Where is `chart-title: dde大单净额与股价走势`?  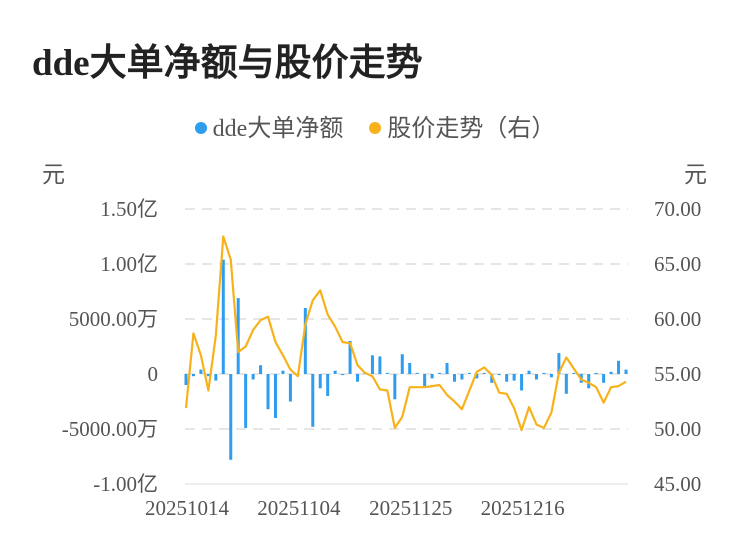
chart-title: dde大单净额与股价走势 is located at coordinates (227, 63).